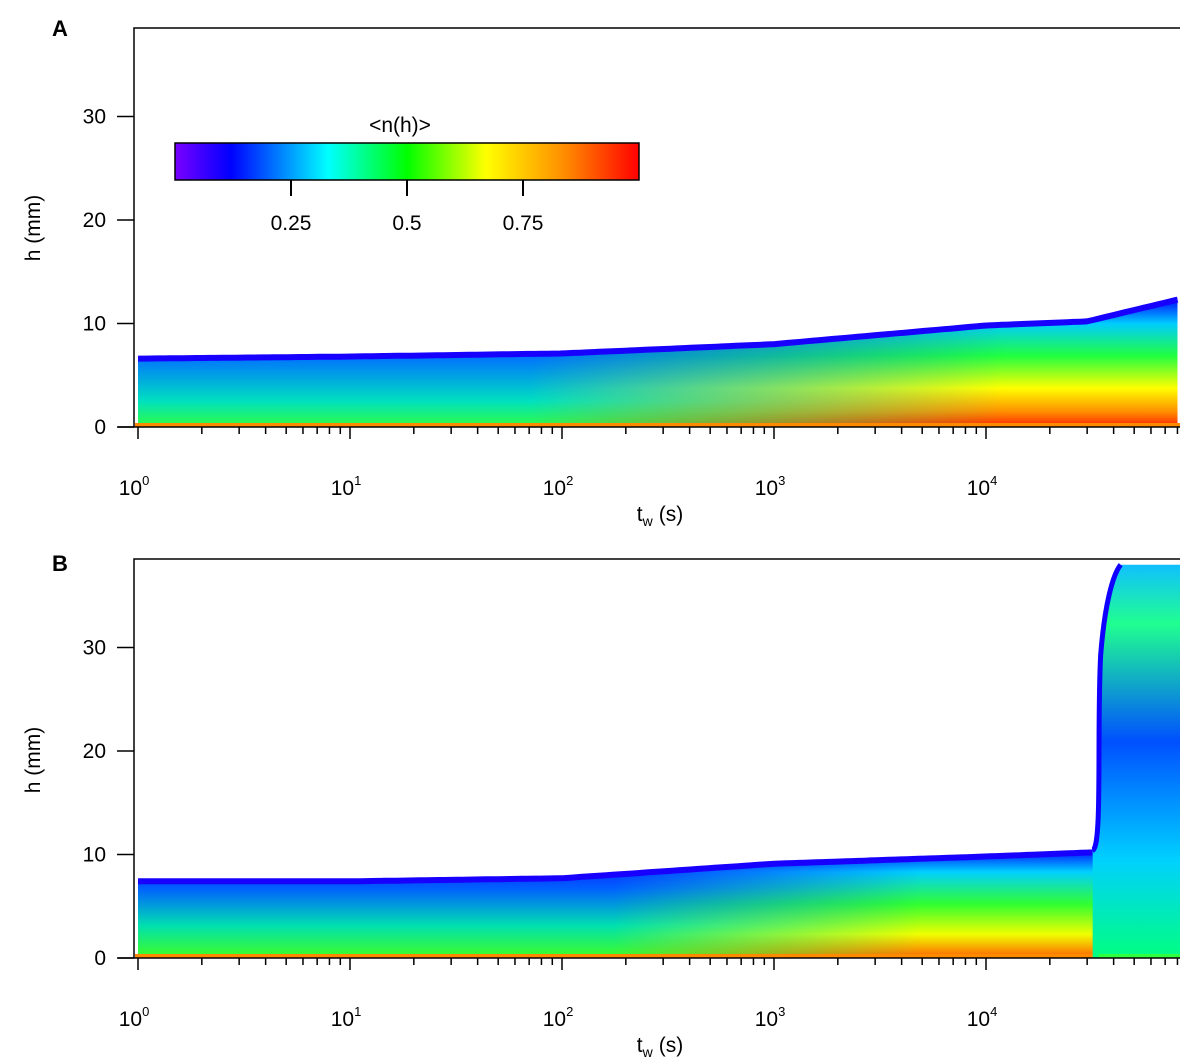 The image size is (1180, 1059). Describe the element at coordinates (33, 760) in the screenshot. I see `y-axis-title-b: h (mm)` at that location.